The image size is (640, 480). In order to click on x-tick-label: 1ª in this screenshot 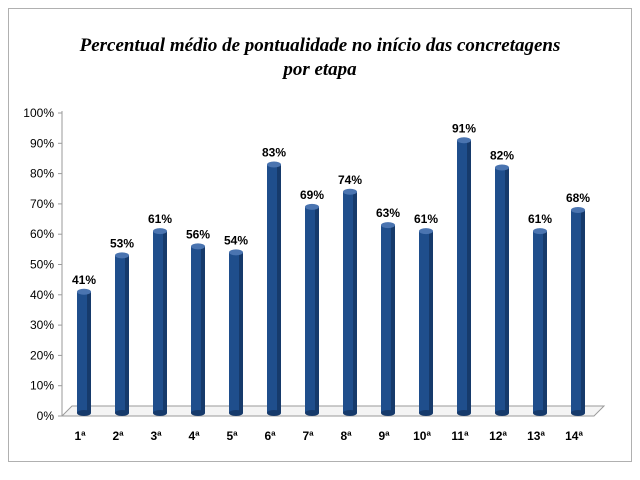, I will do `click(80, 436)`.